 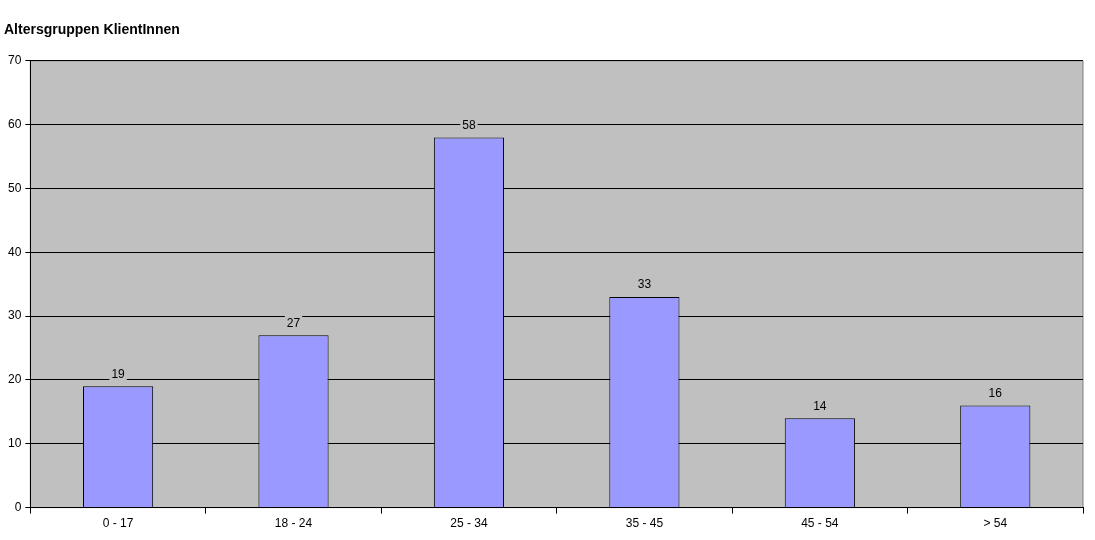 I want to click on x-tick-label: 35 - 45, so click(x=644, y=523).